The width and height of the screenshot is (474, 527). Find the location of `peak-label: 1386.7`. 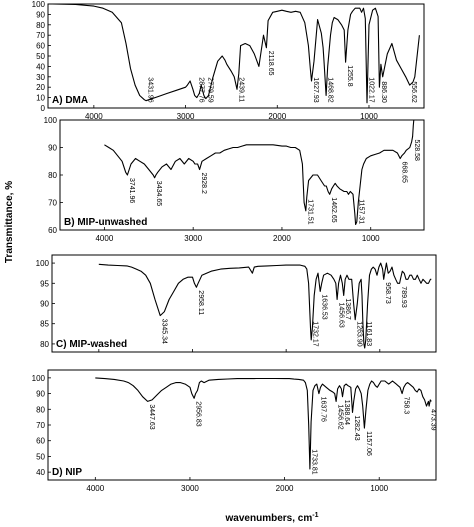

peak-label: 1386.7 is located at coordinates (347, 309).